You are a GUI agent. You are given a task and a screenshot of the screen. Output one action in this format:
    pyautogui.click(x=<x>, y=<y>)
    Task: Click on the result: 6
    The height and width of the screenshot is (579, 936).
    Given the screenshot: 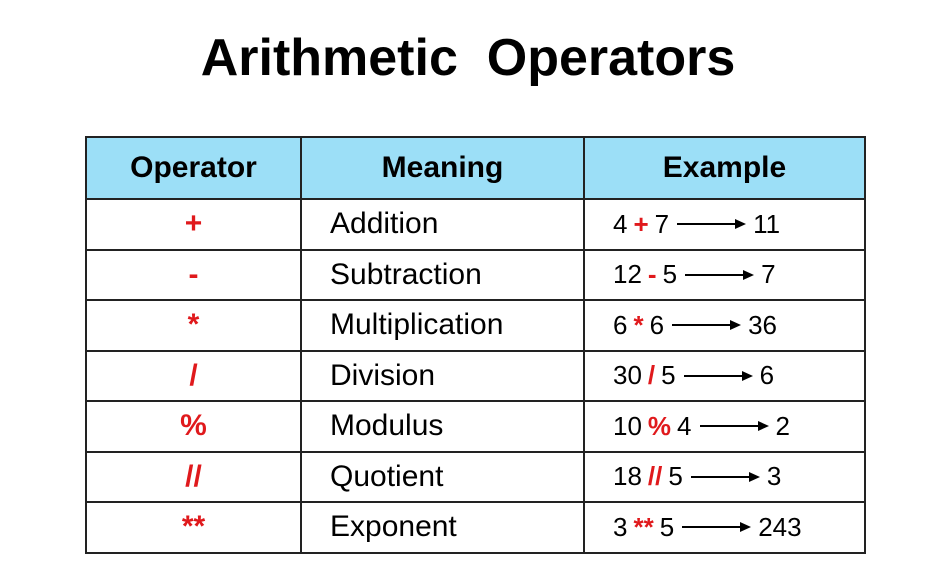 What is the action you would take?
    pyautogui.click(x=767, y=375)
    